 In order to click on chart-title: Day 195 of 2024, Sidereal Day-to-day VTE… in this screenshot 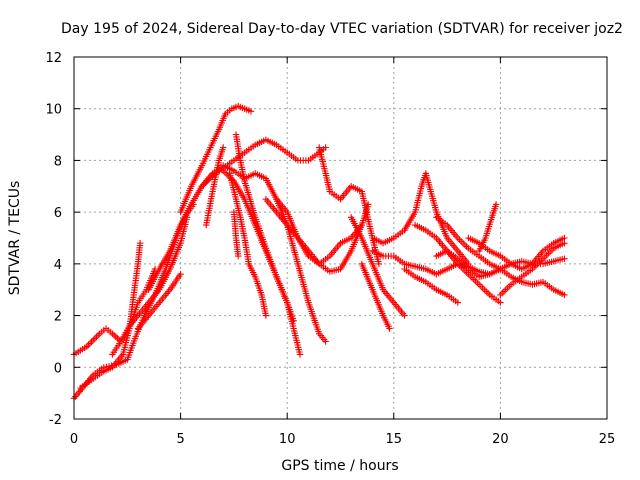, I will do `click(342, 29)`.